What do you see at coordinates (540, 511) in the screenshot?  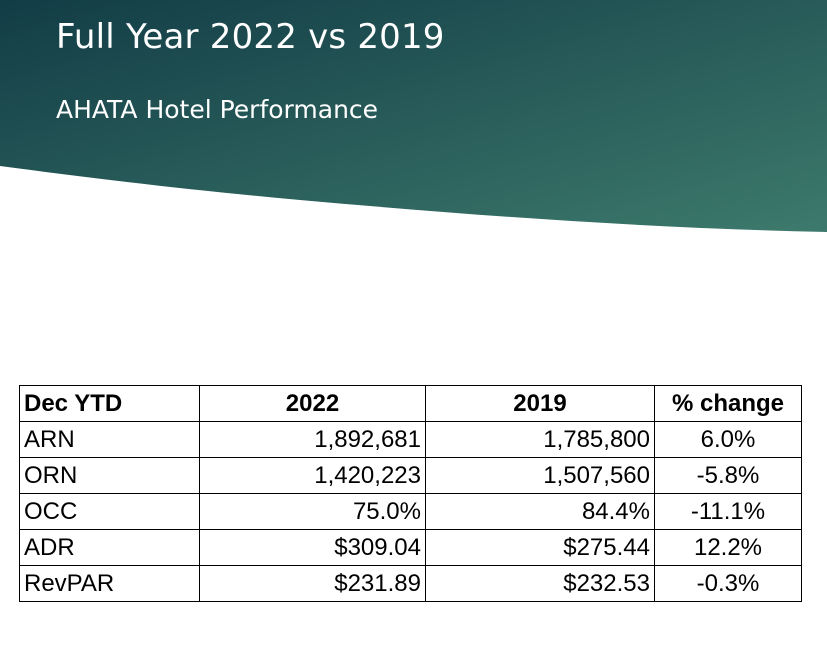 I see `cell-2019: 84.4%` at bounding box center [540, 511].